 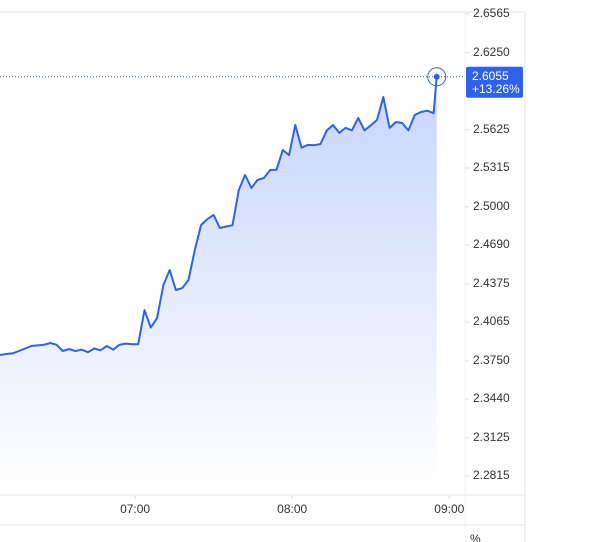 I want to click on percent-toggle: %, so click(x=475, y=537).